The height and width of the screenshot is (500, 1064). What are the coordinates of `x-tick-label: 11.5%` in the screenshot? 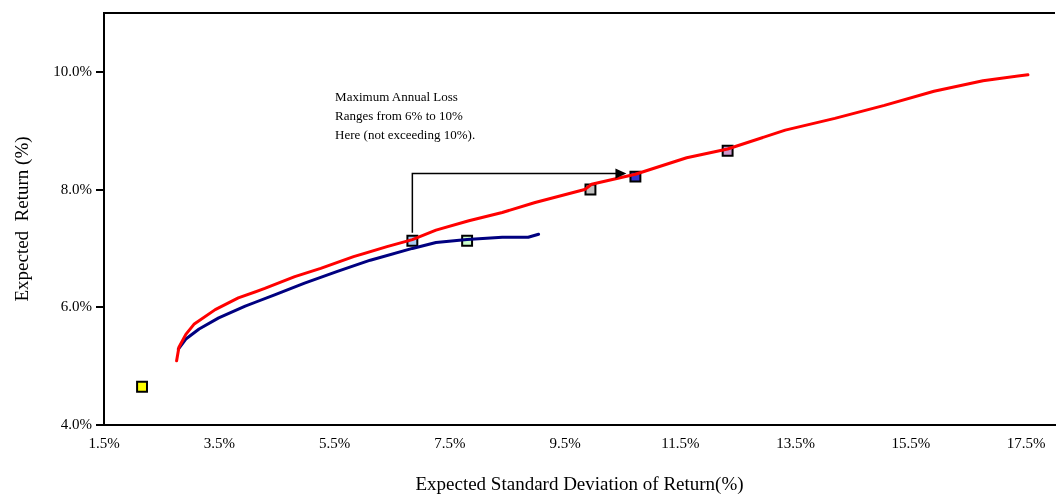 It's located at (680, 442).